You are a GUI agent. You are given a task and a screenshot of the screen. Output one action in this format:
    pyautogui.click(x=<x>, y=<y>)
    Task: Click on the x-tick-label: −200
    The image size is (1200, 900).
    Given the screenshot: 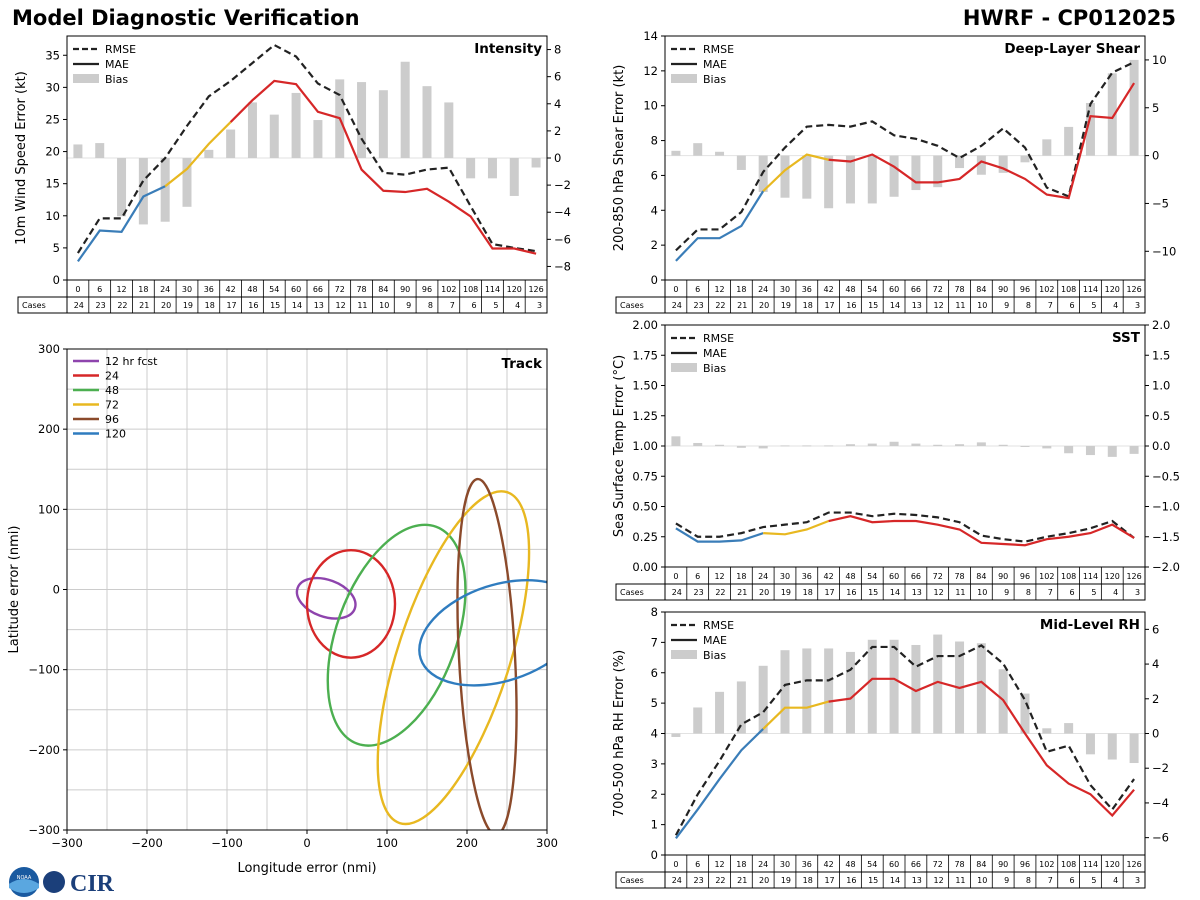 What is the action you would take?
    pyautogui.click(x=147, y=843)
    